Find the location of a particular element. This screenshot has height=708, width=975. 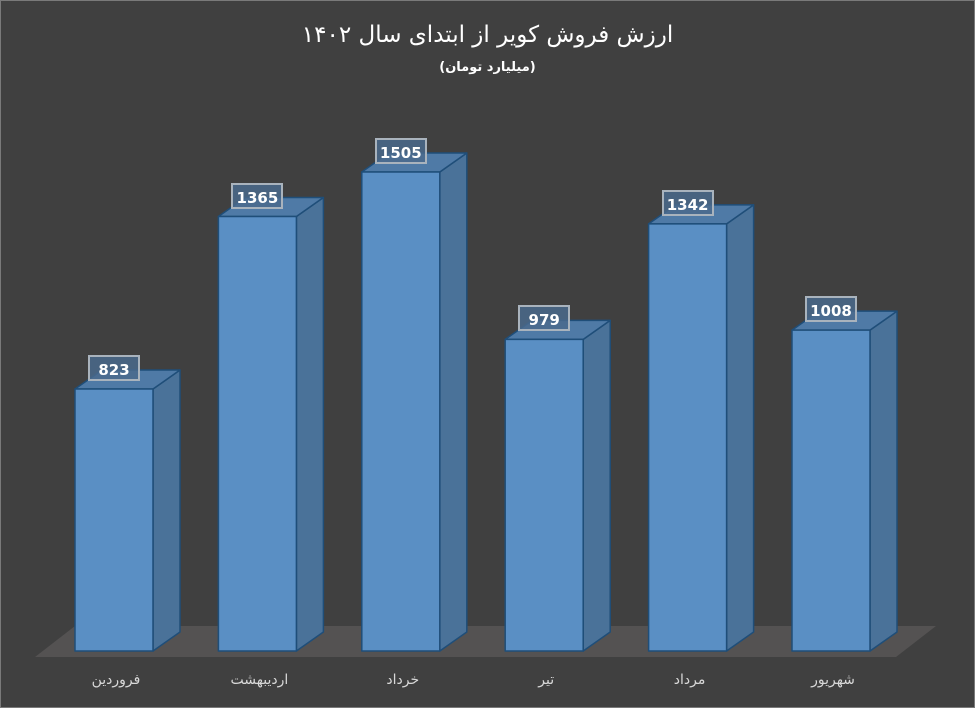

data-label: 1008 is located at coordinates (831, 309).